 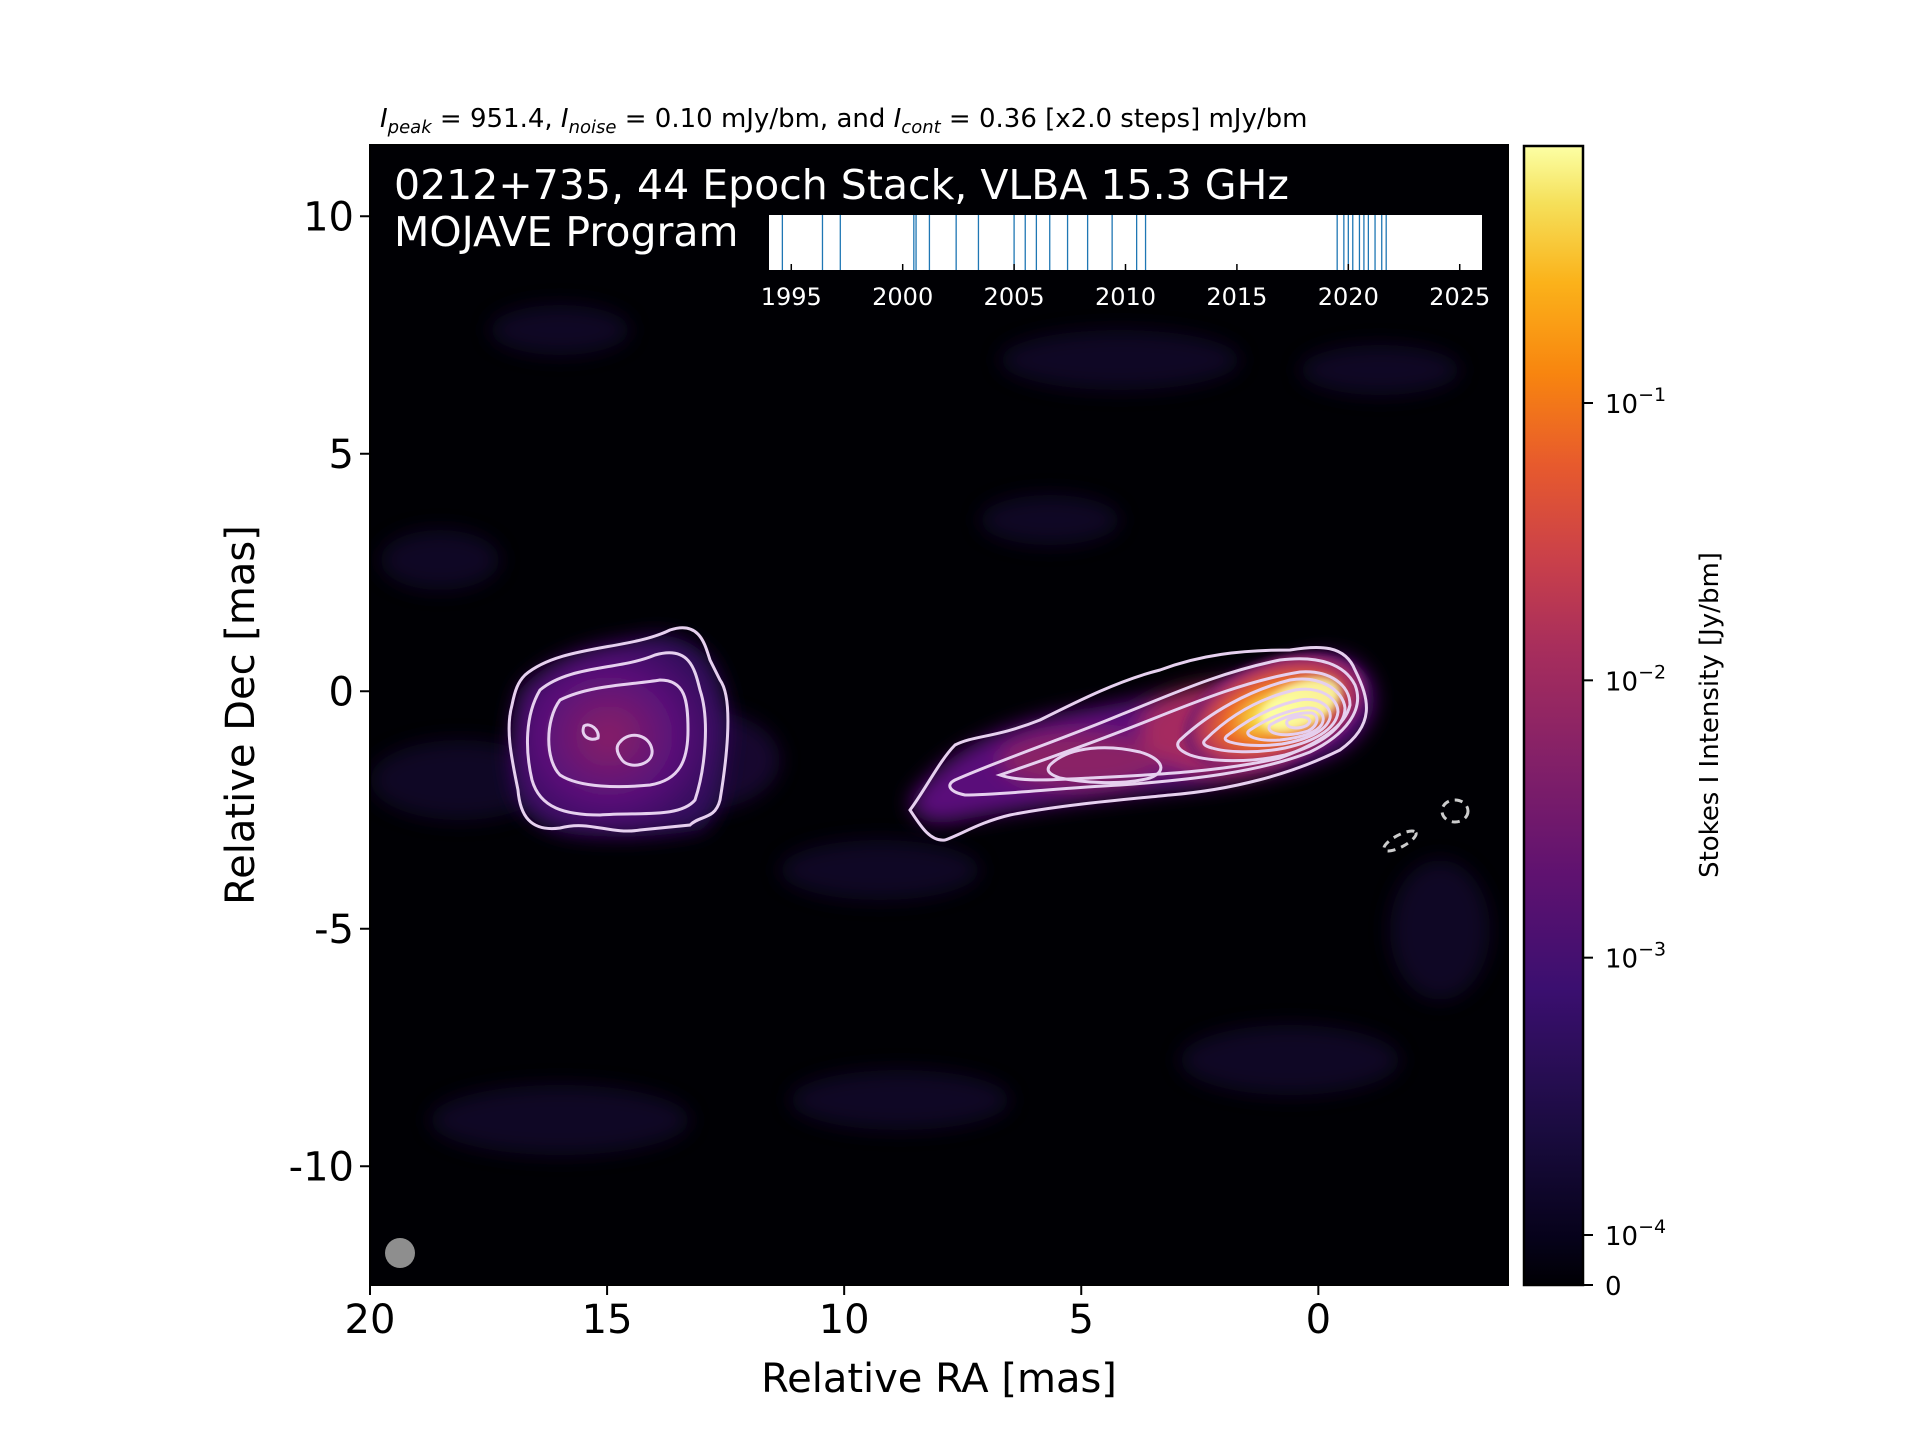 I want to click on lobe-contour-4b, so click(x=634, y=750).